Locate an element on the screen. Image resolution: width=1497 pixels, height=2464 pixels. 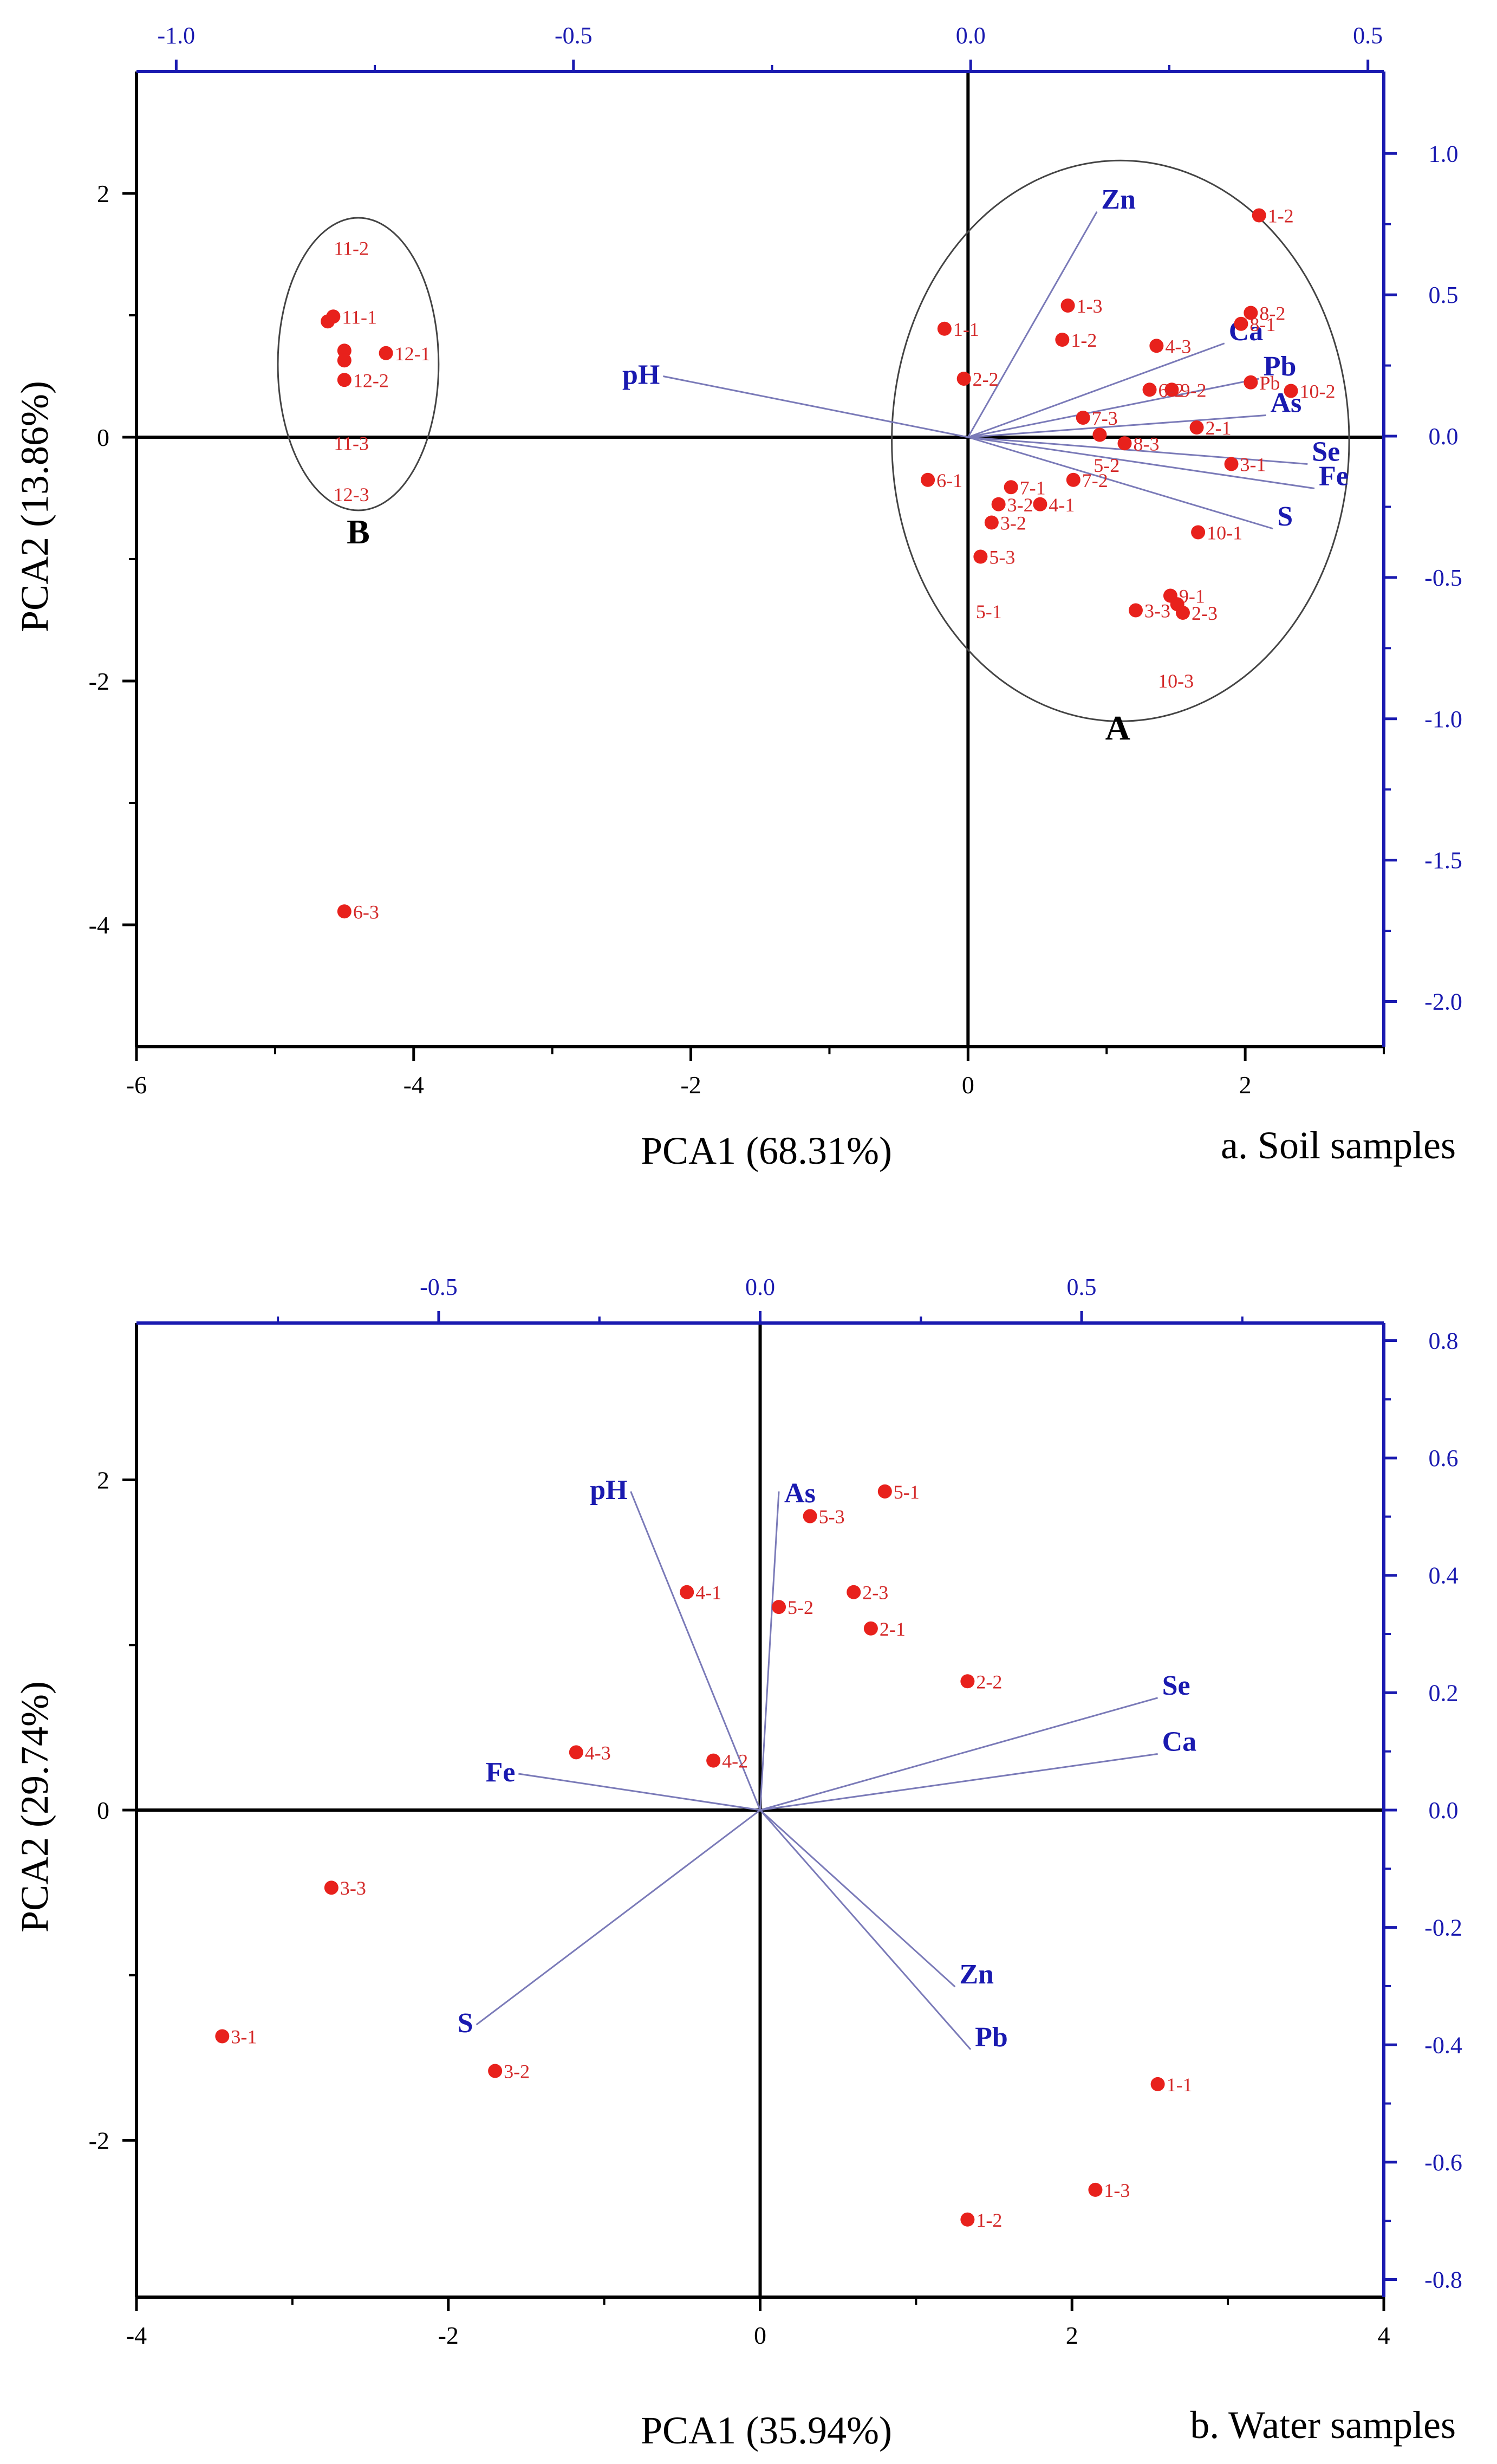
loading-label: Fe is located at coordinates (1334, 476).